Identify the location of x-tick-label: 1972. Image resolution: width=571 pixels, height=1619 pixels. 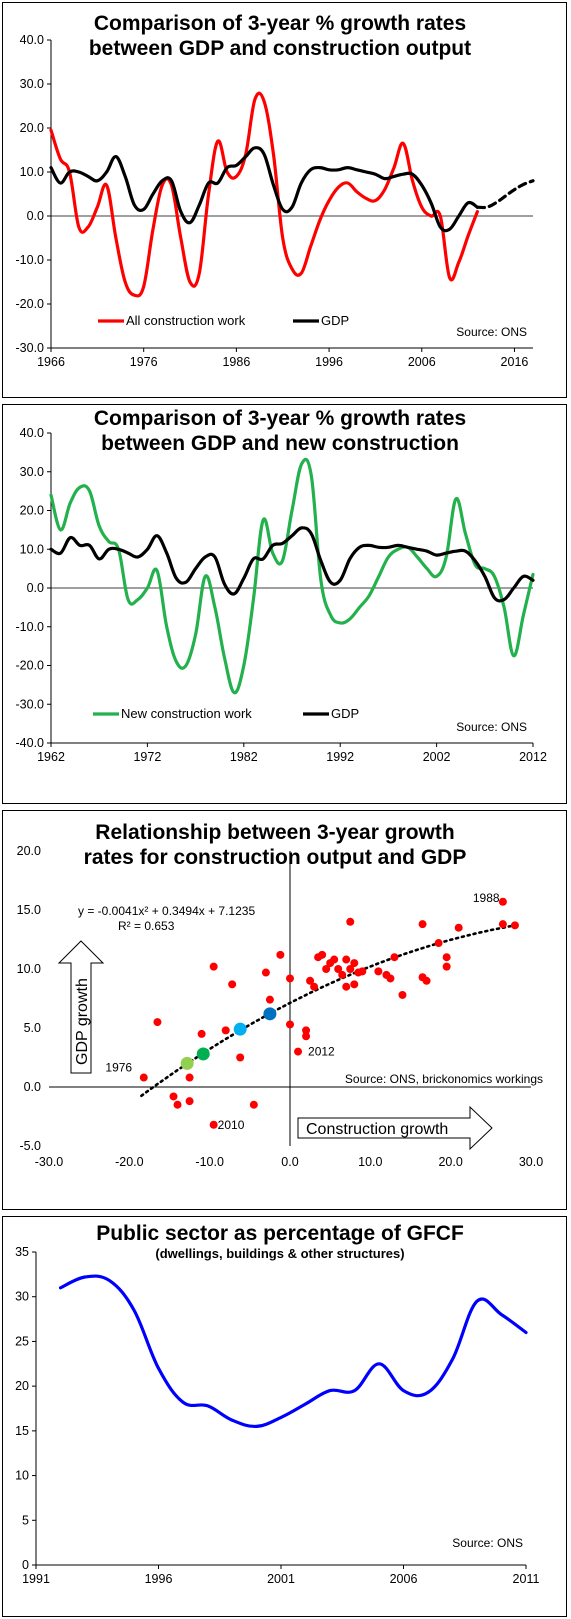
(147, 757).